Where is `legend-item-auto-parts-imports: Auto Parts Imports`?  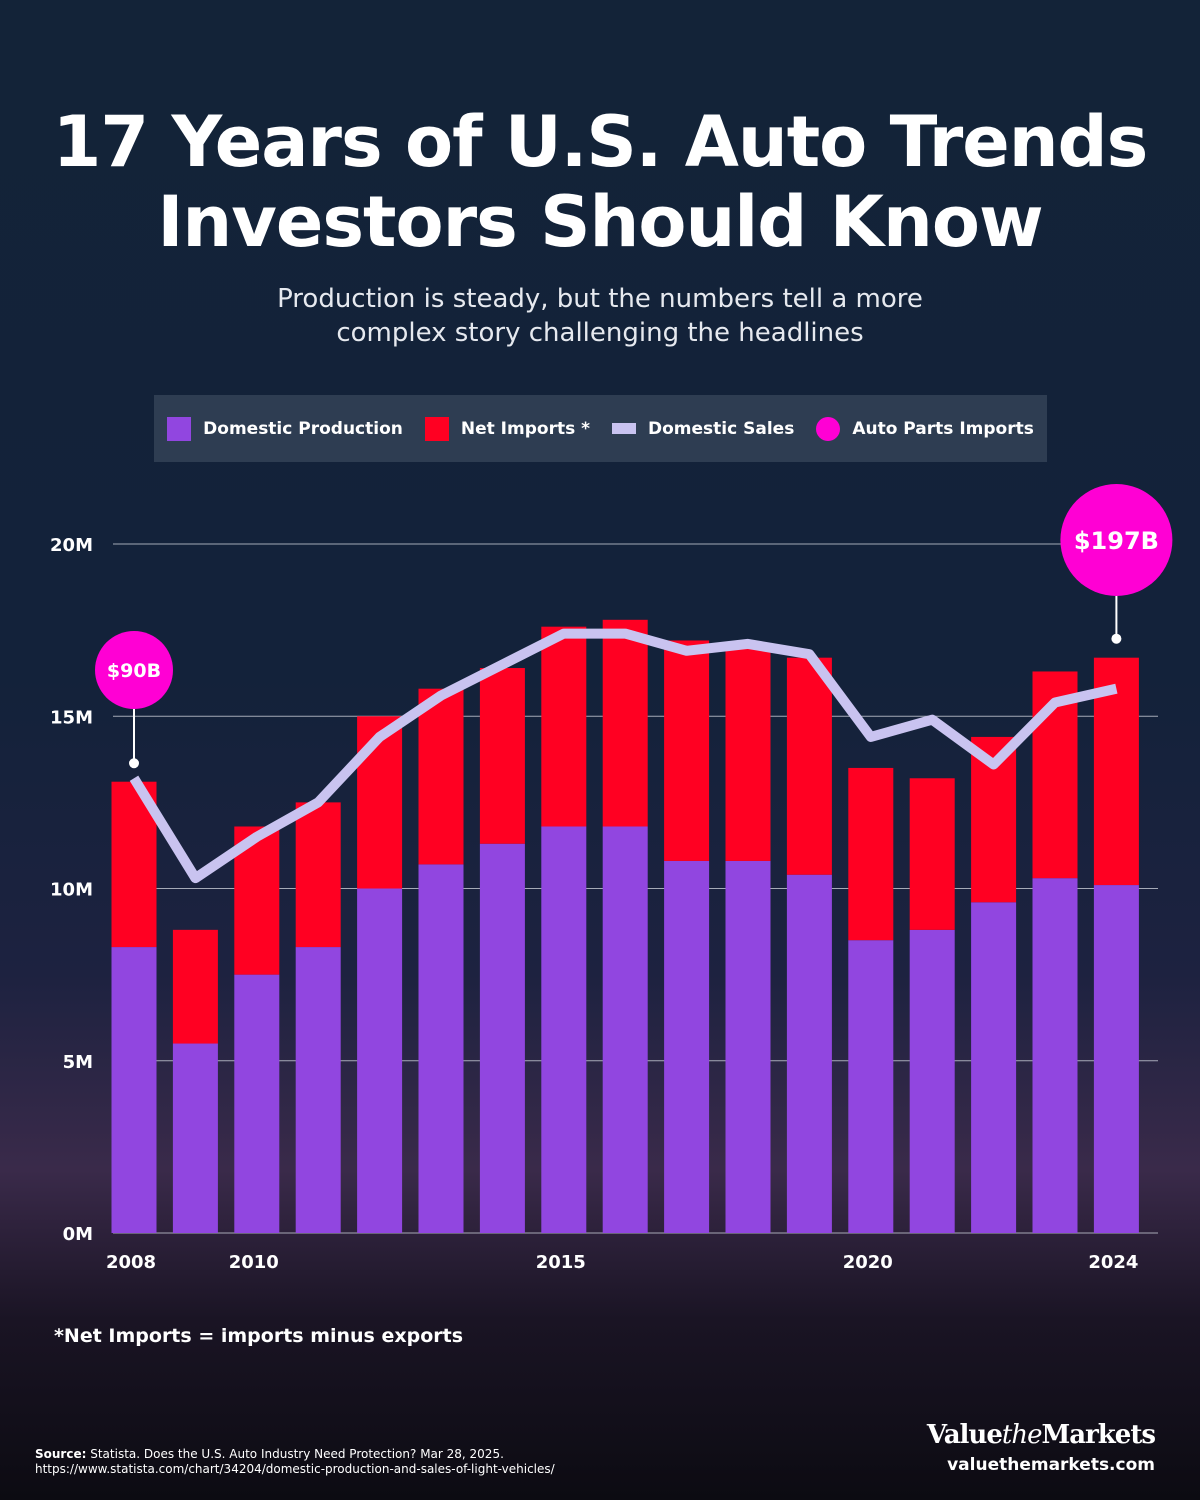
legend-item-auto-parts-imports: Auto Parts Imports is located at coordinates (925, 428).